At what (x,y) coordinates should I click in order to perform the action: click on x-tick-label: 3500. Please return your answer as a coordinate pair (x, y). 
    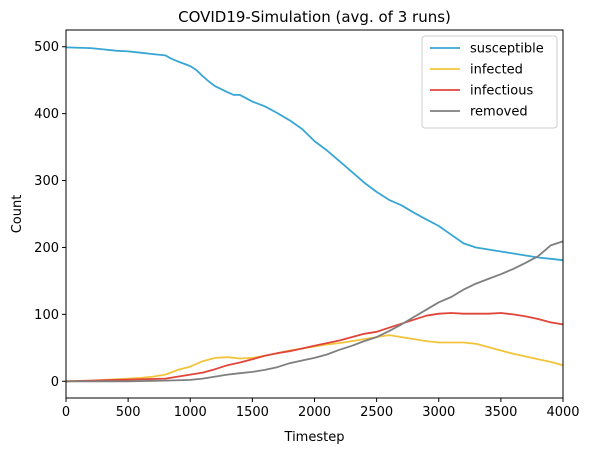
    Looking at the image, I should click on (500, 412).